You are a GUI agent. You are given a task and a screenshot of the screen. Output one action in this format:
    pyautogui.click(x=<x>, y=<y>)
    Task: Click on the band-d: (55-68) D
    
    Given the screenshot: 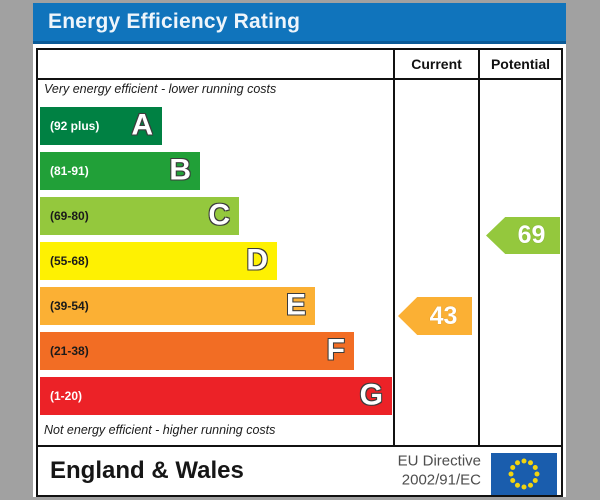 What is the action you would take?
    pyautogui.click(x=158, y=261)
    